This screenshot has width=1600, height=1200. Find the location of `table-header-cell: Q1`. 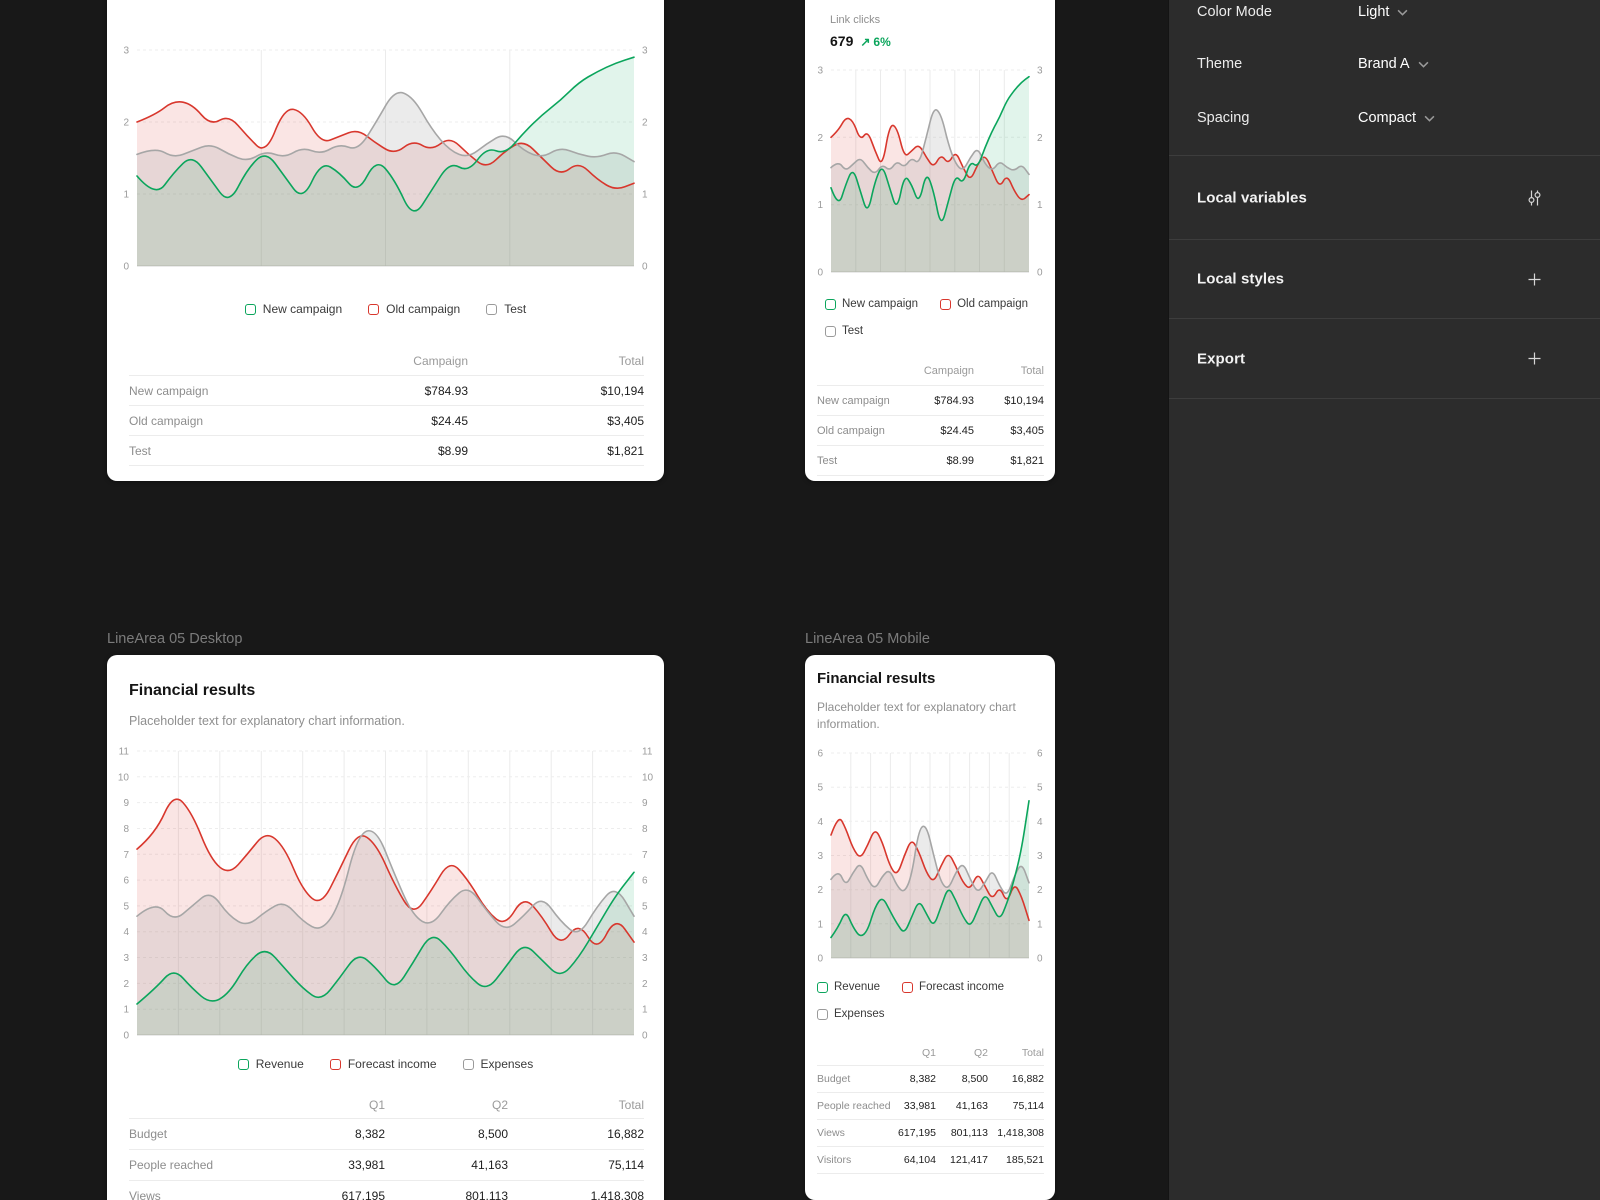

table-header-cell: Q1 is located at coordinates (376, 1104).